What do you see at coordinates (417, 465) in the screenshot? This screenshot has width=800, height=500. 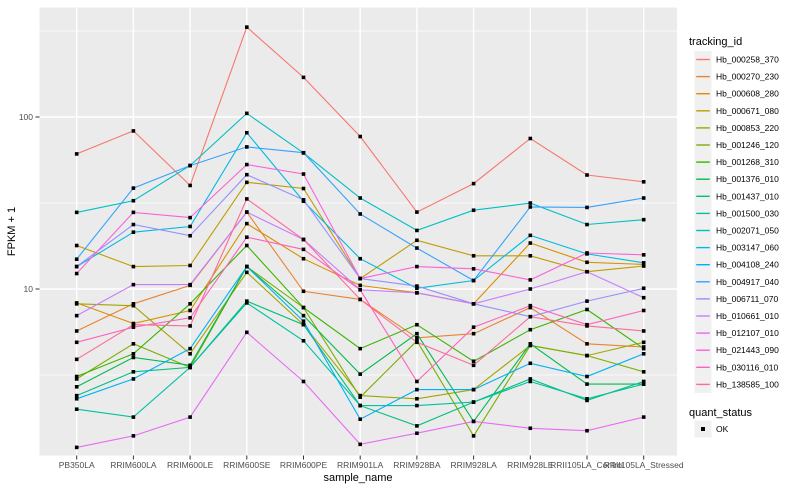 I see `x-tick-label: RRIM928BA` at bounding box center [417, 465].